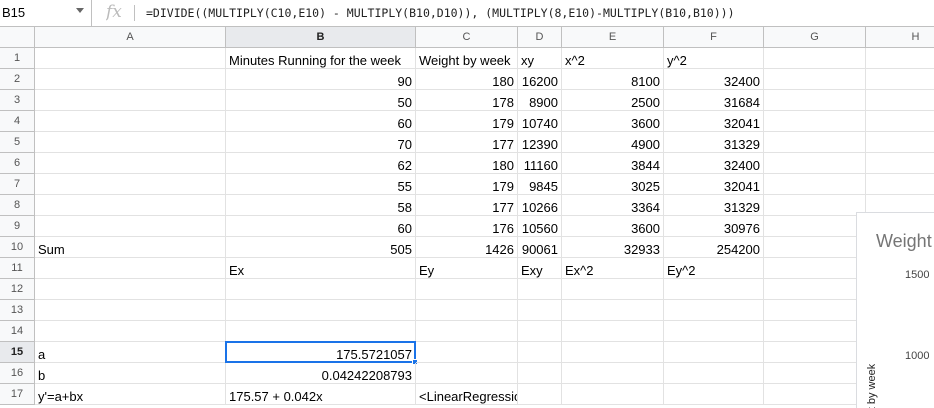  What do you see at coordinates (540, 79) in the screenshot?
I see `cell: 16200` at bounding box center [540, 79].